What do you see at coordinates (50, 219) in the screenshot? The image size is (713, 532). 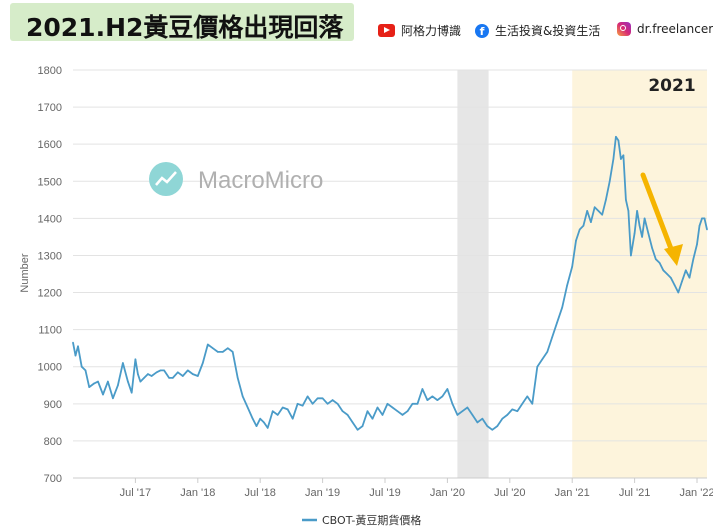 I see `y-tick-label: 1400` at bounding box center [50, 219].